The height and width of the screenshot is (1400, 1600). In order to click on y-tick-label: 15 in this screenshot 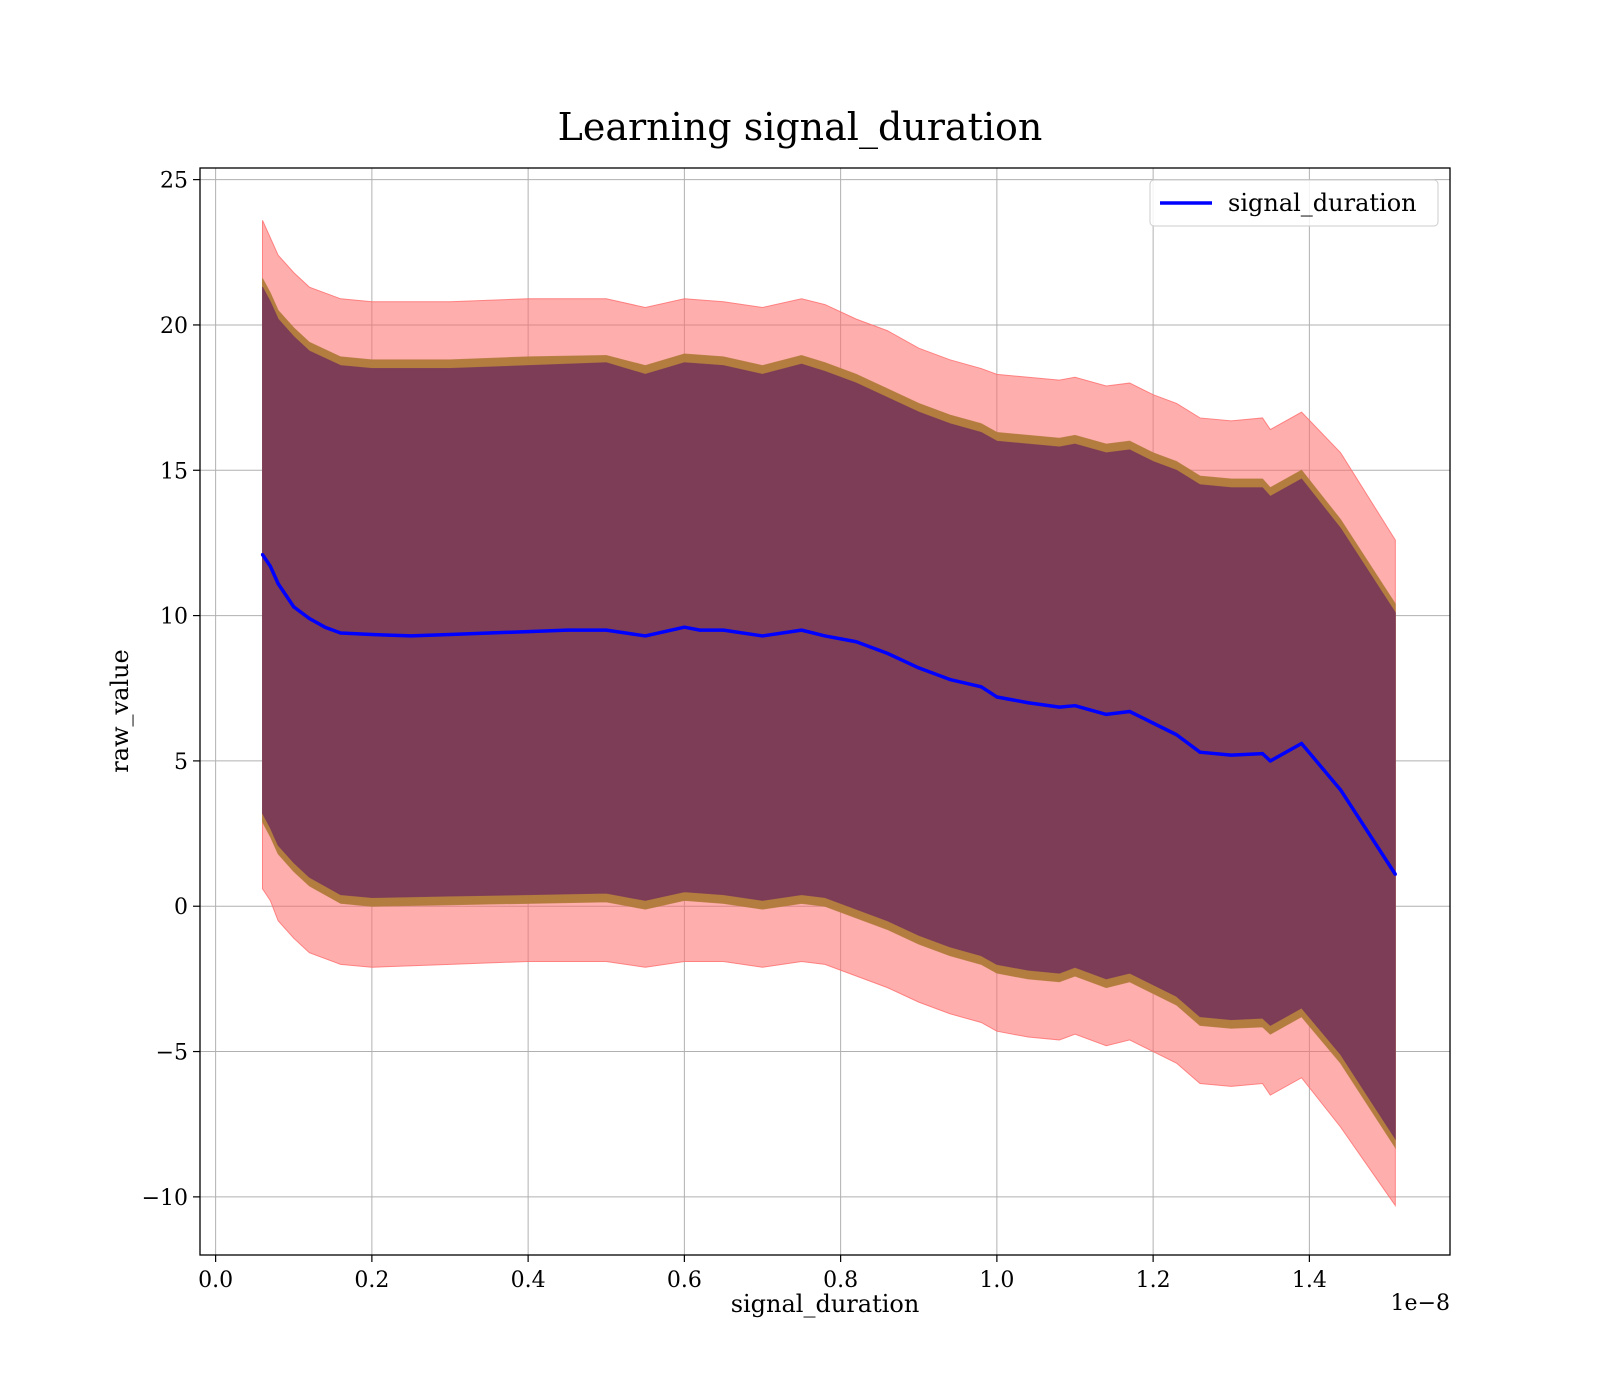, I will do `click(174, 471)`.